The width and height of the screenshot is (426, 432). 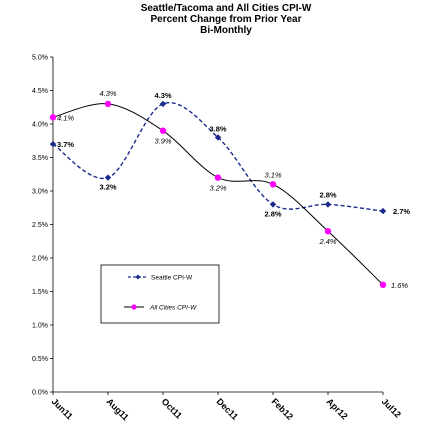 What do you see at coordinates (272, 174) in the screenshot?
I see `allcities-data-label: 3.1%` at bounding box center [272, 174].